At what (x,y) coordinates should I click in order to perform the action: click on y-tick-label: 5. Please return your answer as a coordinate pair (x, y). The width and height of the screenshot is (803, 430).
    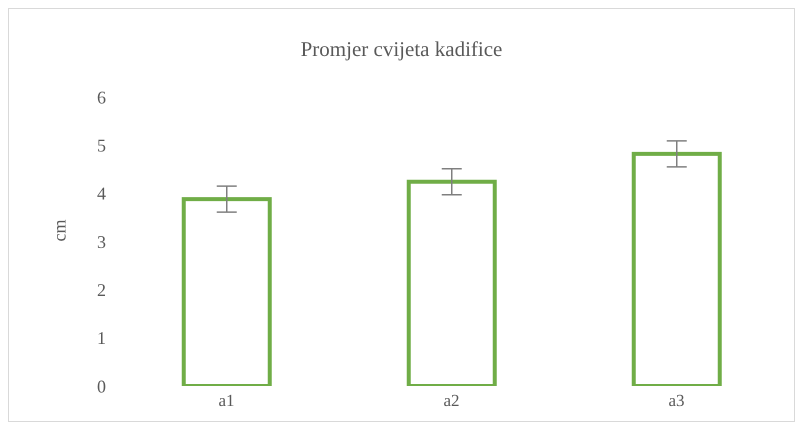
    Looking at the image, I should click on (101, 146).